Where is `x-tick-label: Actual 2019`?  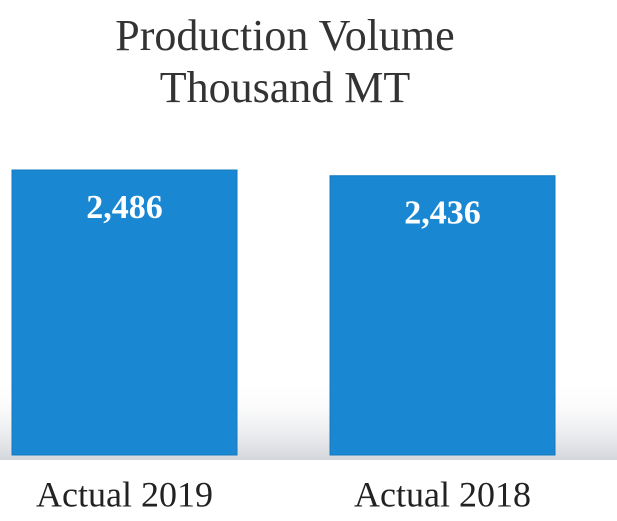 x-tick-label: Actual 2019 is located at coordinates (124, 494).